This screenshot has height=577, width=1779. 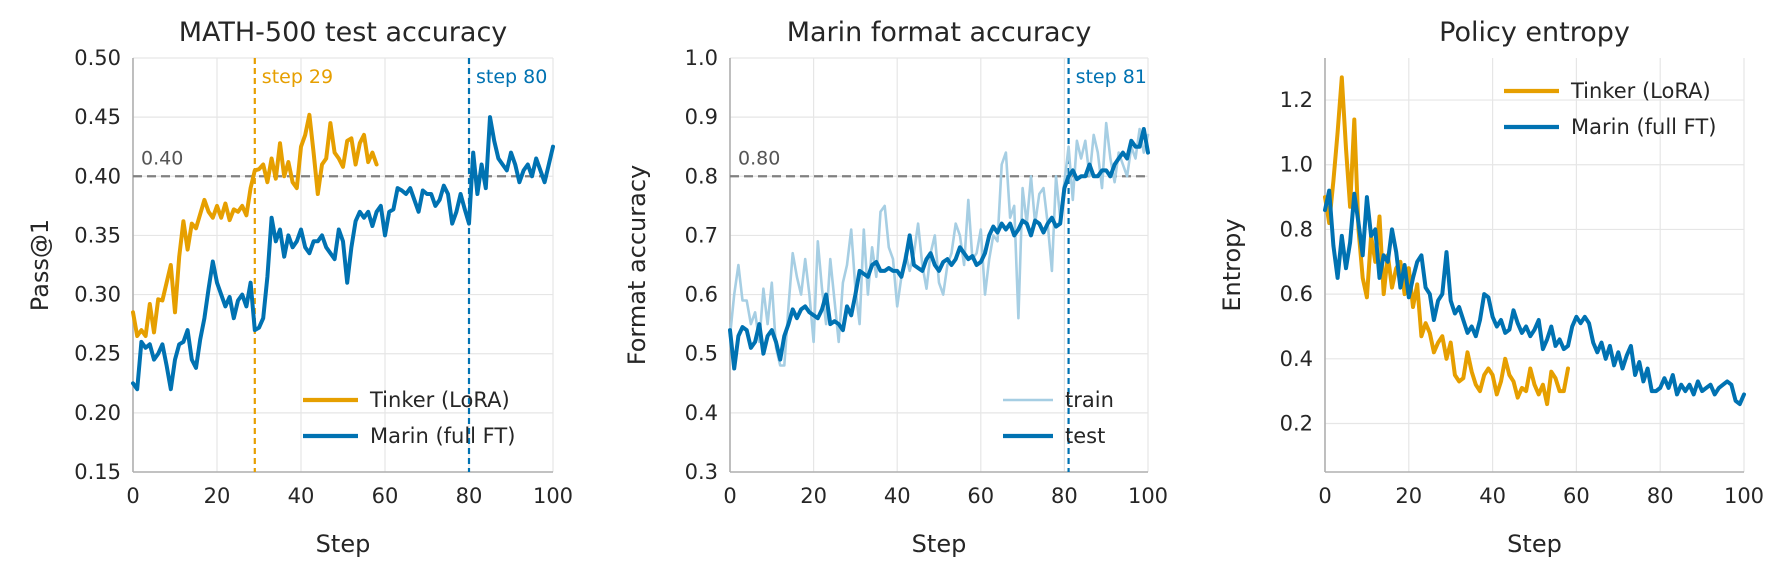 I want to click on reference-vline-label: step 29, so click(x=297, y=77).